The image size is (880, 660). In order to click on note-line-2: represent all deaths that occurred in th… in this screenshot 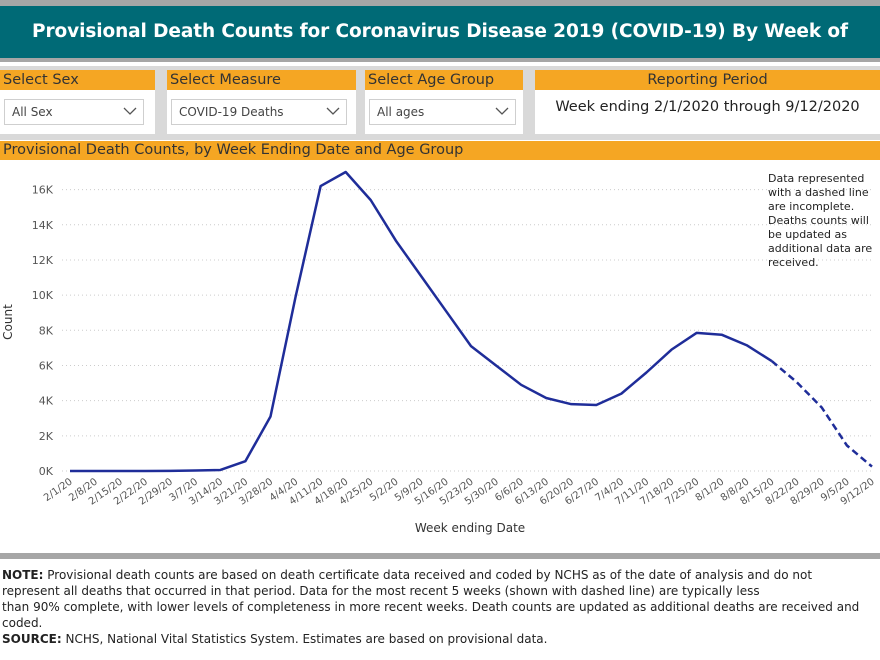, I will do `click(381, 591)`.